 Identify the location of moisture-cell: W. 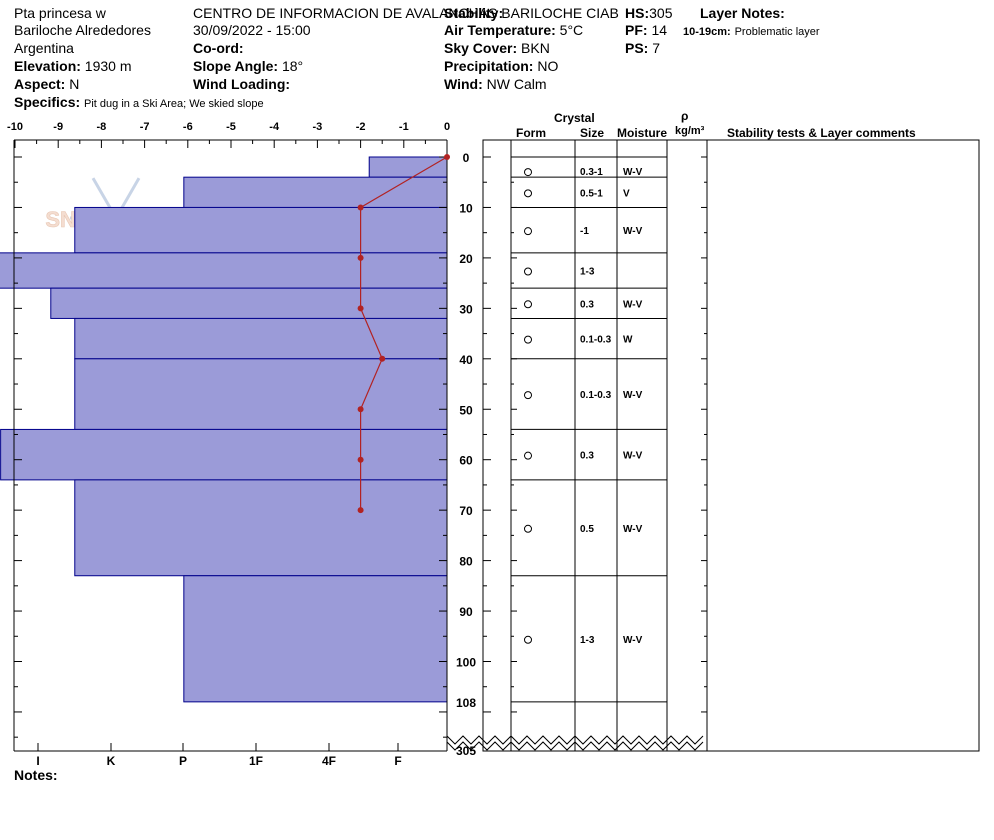
(628, 340).